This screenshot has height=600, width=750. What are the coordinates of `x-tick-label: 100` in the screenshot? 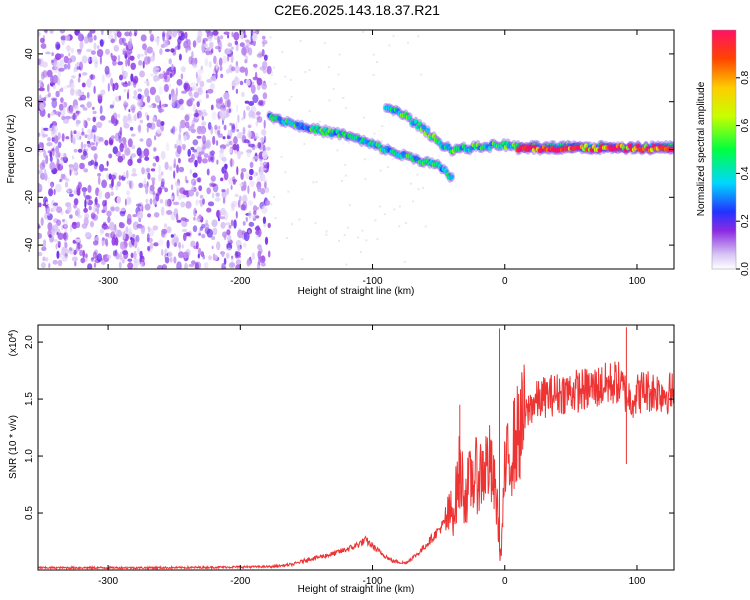 It's located at (637, 581).